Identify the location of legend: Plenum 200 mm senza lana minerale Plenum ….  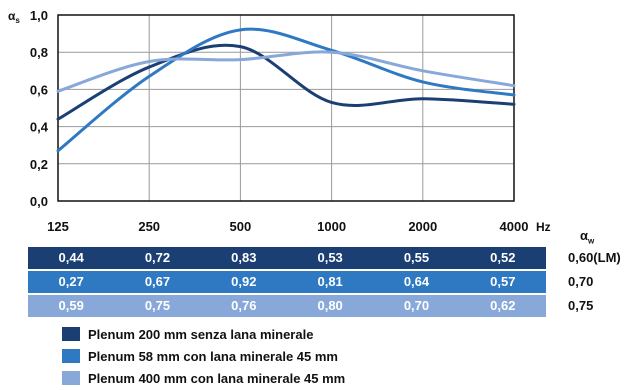
(203, 357).